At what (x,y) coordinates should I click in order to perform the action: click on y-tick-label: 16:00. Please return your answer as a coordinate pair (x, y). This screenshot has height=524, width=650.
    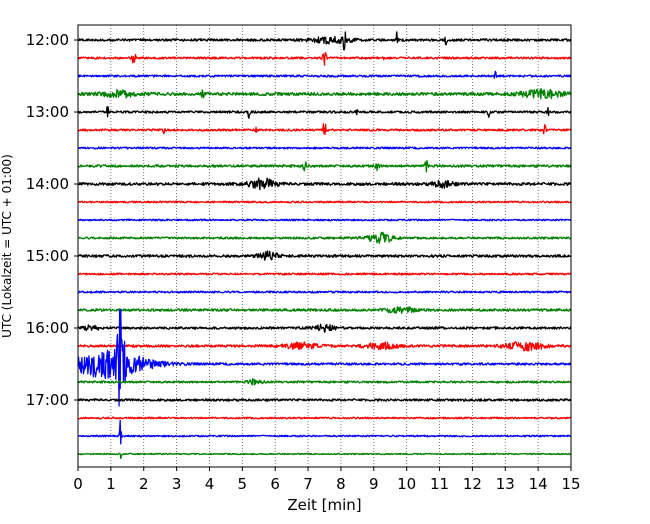
    Looking at the image, I should click on (47, 328).